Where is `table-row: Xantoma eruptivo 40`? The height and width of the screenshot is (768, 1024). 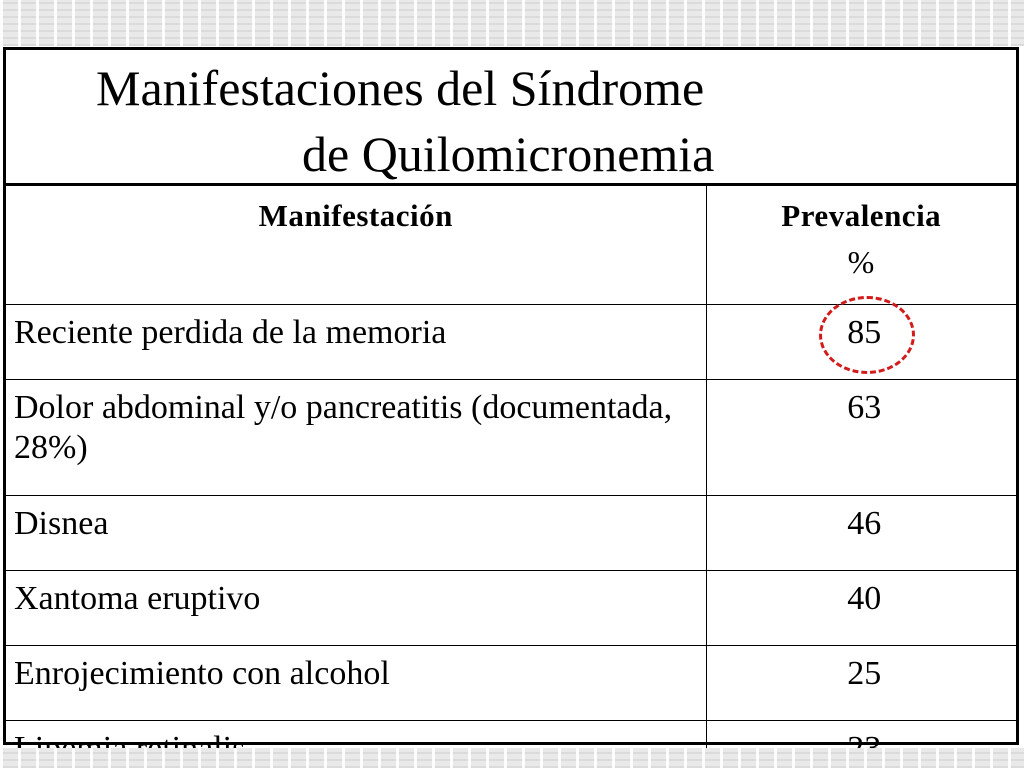 table-row: Xantoma eruptivo 40 is located at coordinates (511, 608).